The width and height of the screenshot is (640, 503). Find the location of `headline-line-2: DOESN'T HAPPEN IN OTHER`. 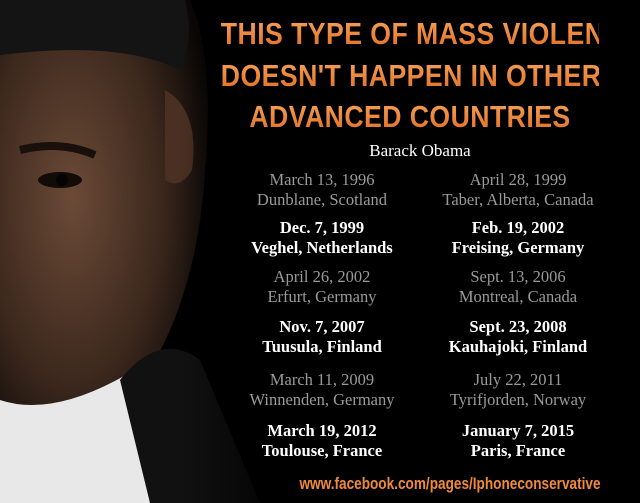

headline-line-2: DOESN'T HAPPEN IN OTHER is located at coordinates (411, 75).